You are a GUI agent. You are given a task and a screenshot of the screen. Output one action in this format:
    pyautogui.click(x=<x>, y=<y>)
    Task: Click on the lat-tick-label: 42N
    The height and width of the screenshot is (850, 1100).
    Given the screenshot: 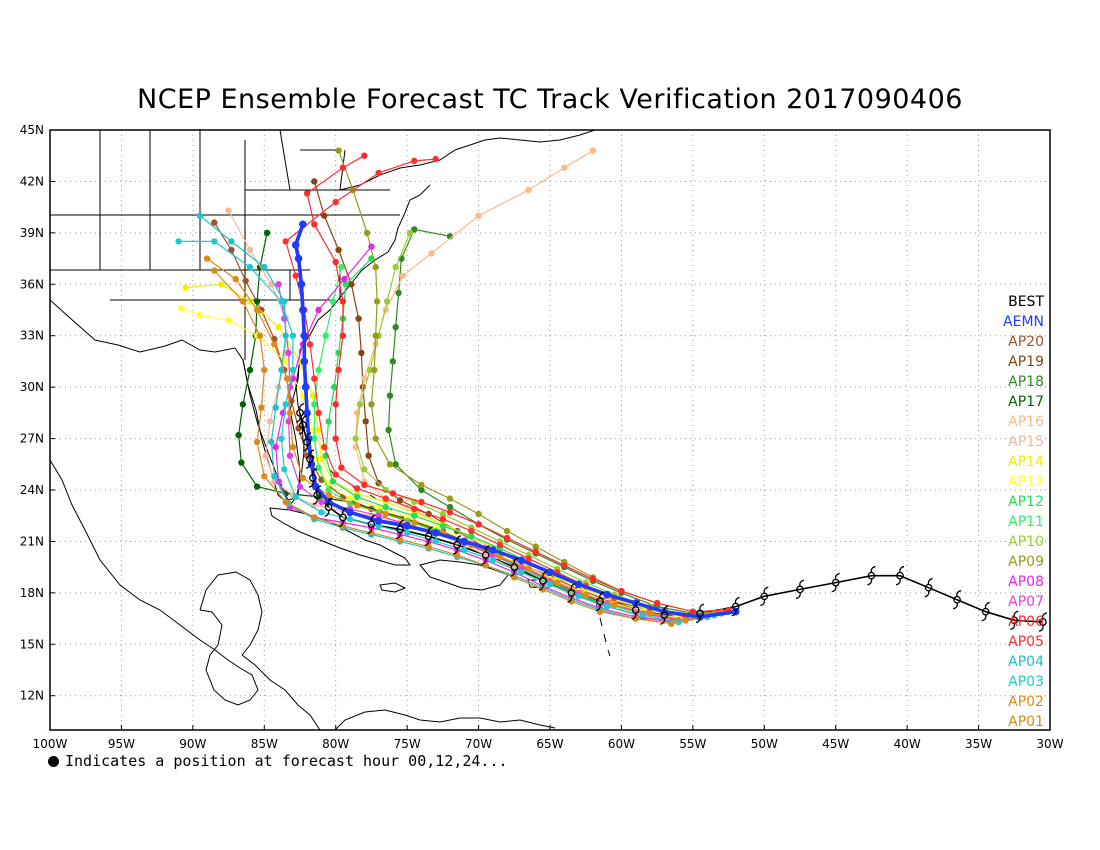 What is the action you would take?
    pyautogui.click(x=32, y=181)
    